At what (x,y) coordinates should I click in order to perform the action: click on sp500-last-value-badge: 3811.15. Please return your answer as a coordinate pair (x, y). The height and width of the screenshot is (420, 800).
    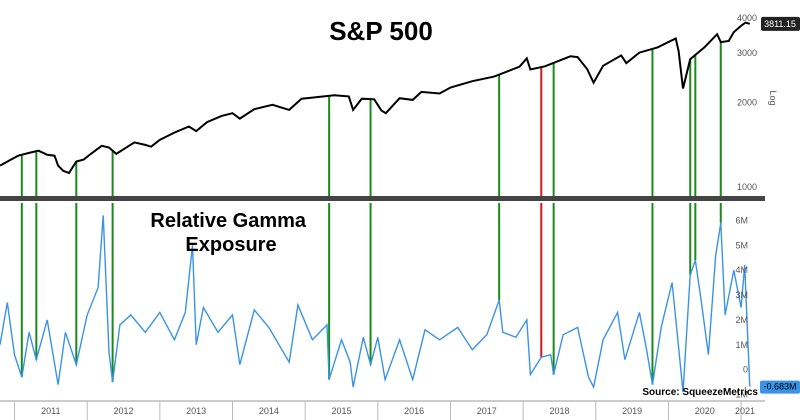
    Looking at the image, I should click on (780, 23).